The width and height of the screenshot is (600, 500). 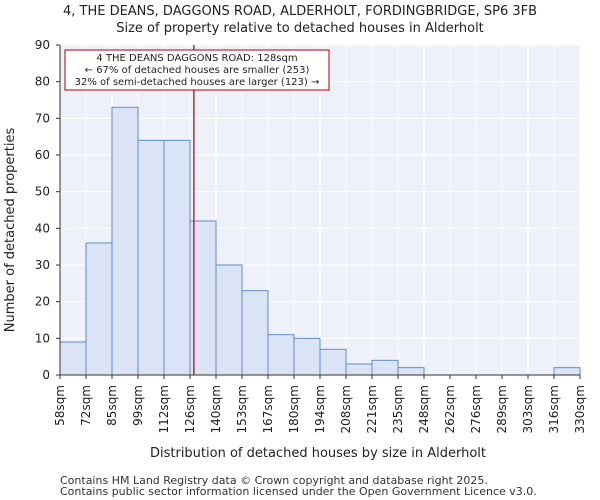 I want to click on bar-112sqm, so click(x=177, y=257).